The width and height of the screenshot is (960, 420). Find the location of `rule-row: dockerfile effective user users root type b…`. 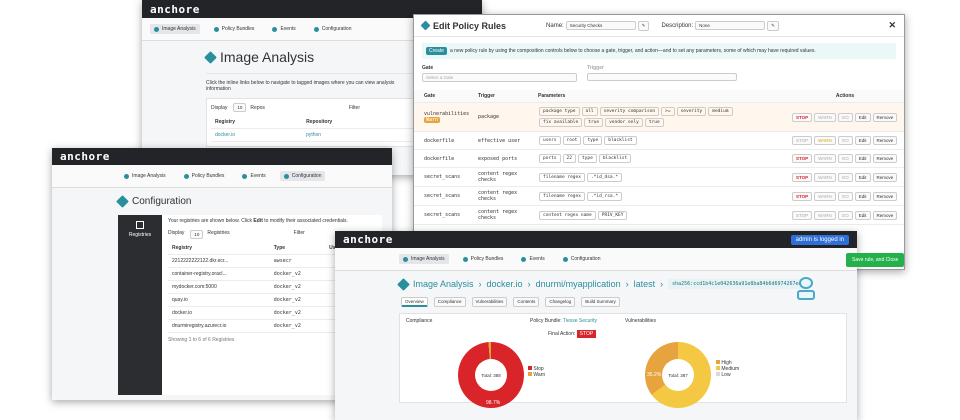

rule-row: dockerfile effective user users root type b… is located at coordinates (659, 140).